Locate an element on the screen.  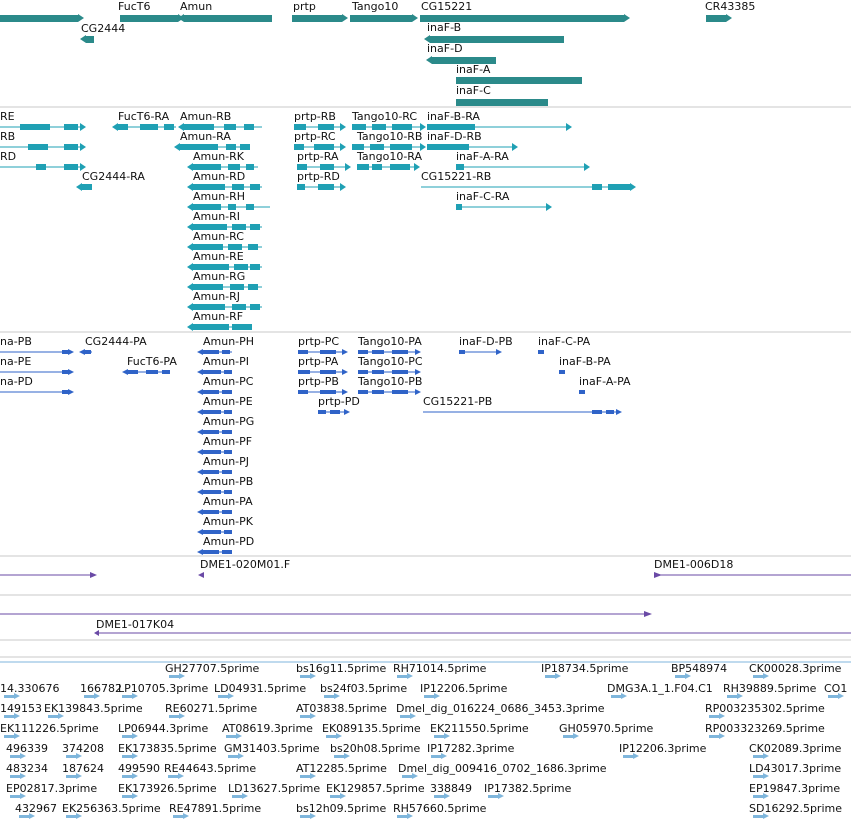
est-label-at08619-3prime: AT08619.3prime is located at coordinates (267, 728).